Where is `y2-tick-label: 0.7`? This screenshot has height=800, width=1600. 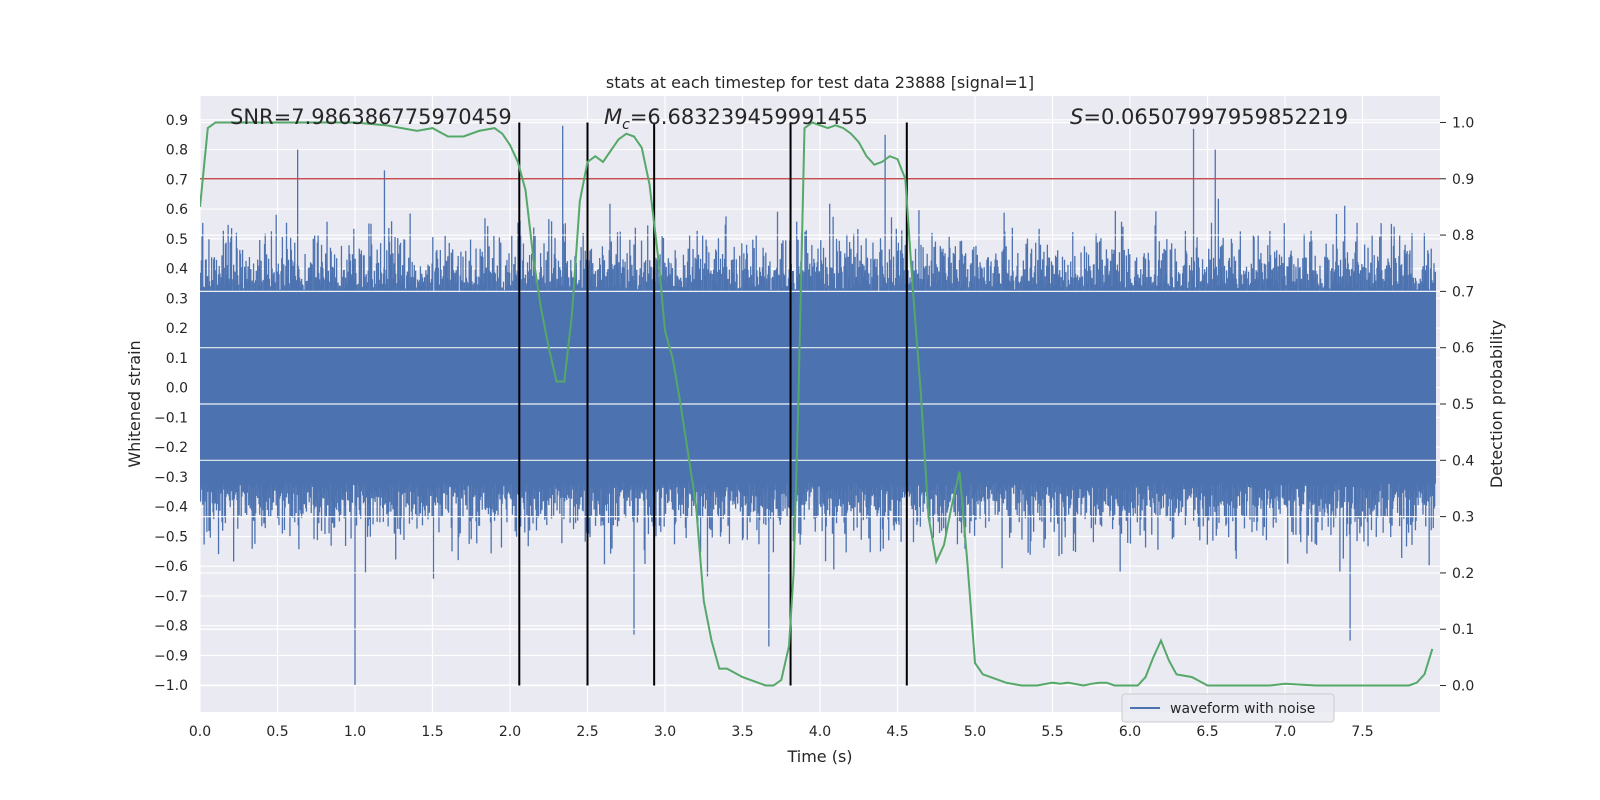
y2-tick-label: 0.7 is located at coordinates (1463, 292).